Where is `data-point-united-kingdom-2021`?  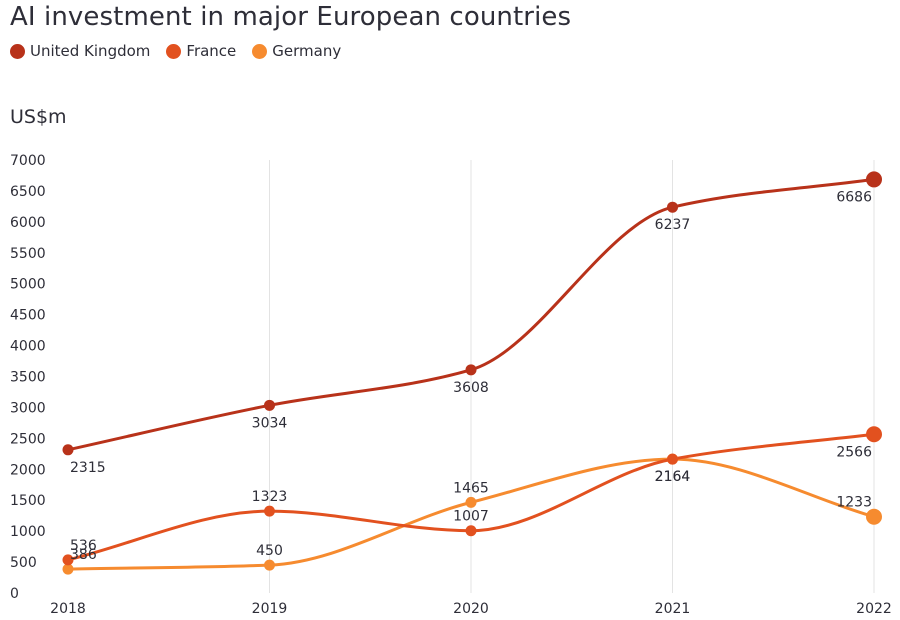
data-point-united-kingdom-2021 is located at coordinates (672, 207).